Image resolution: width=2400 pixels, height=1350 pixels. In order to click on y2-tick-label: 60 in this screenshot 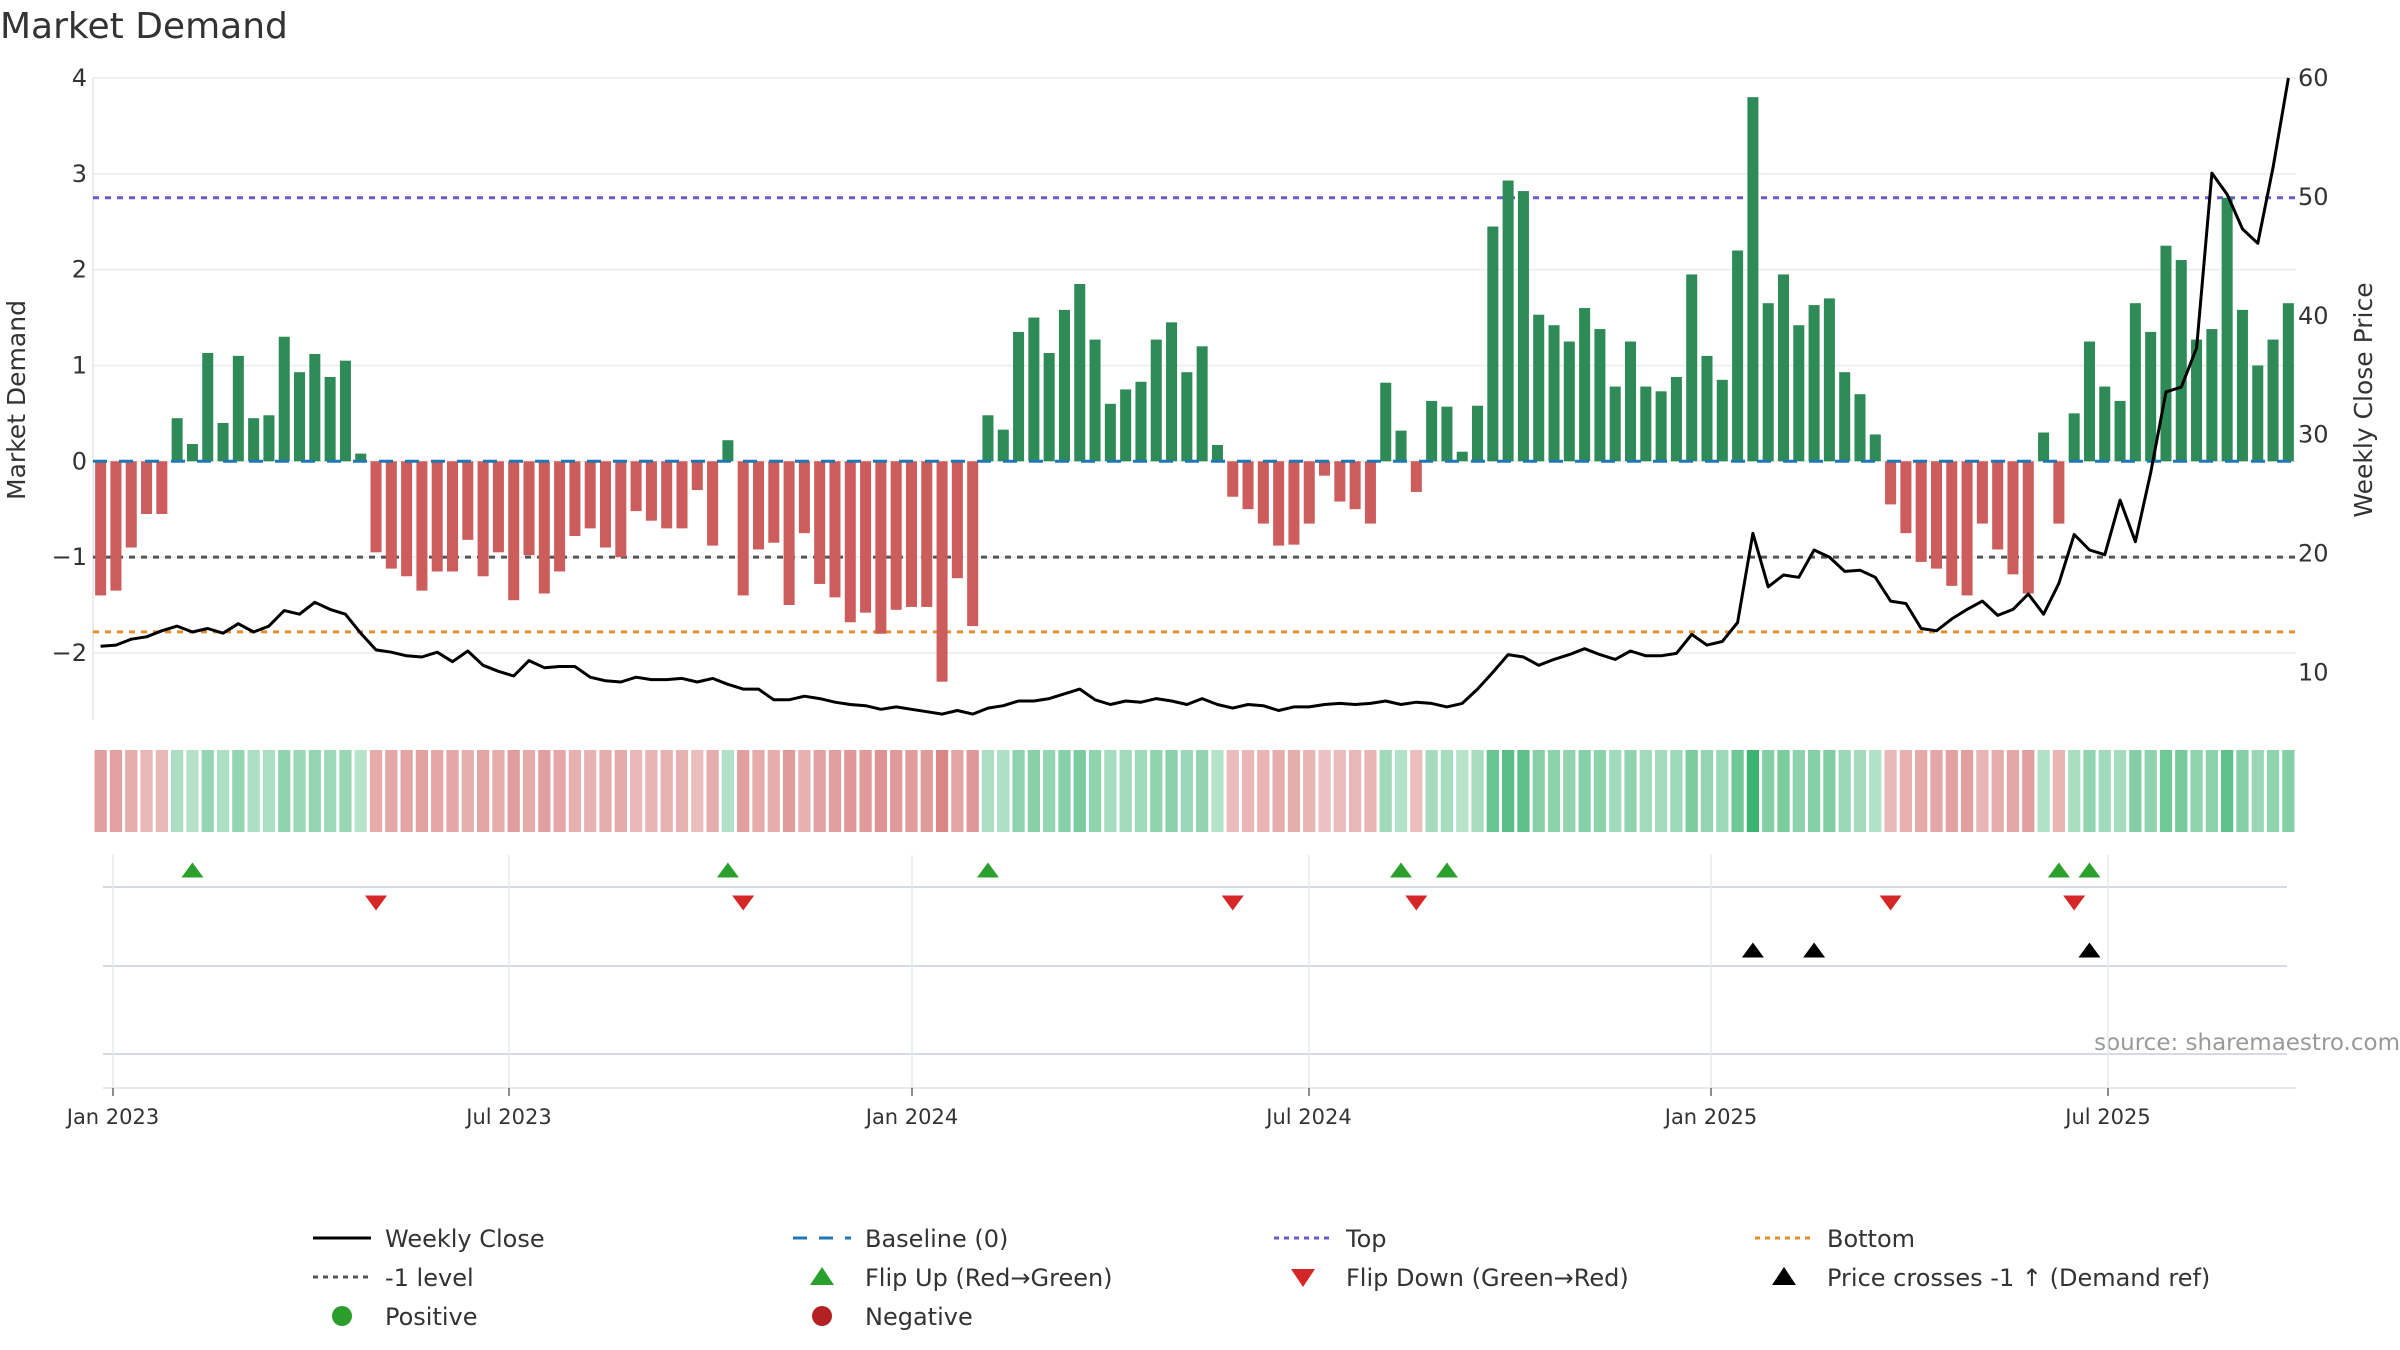, I will do `click(2313, 78)`.